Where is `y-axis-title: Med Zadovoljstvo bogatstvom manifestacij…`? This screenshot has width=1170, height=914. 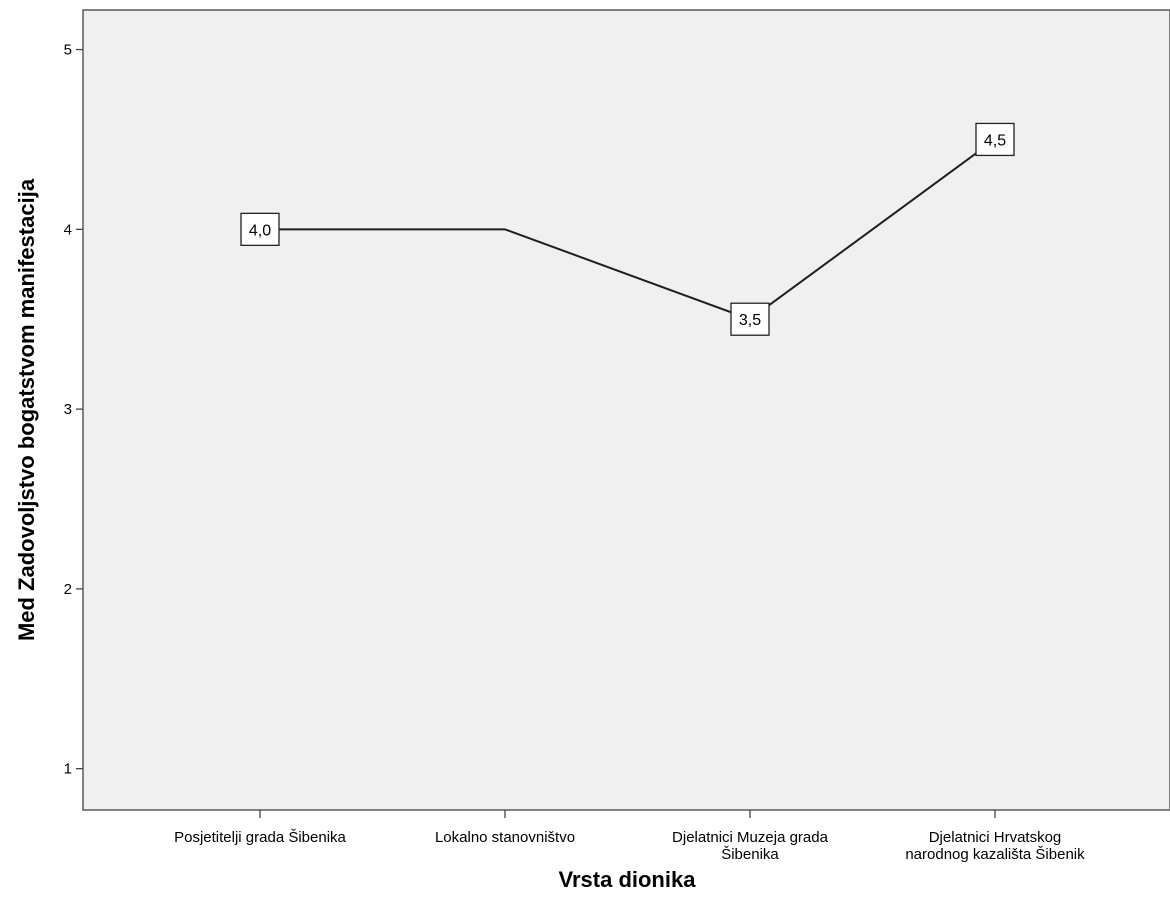
y-axis-title: Med Zadovoljstvo bogatstvom manifestacij… is located at coordinates (26, 409).